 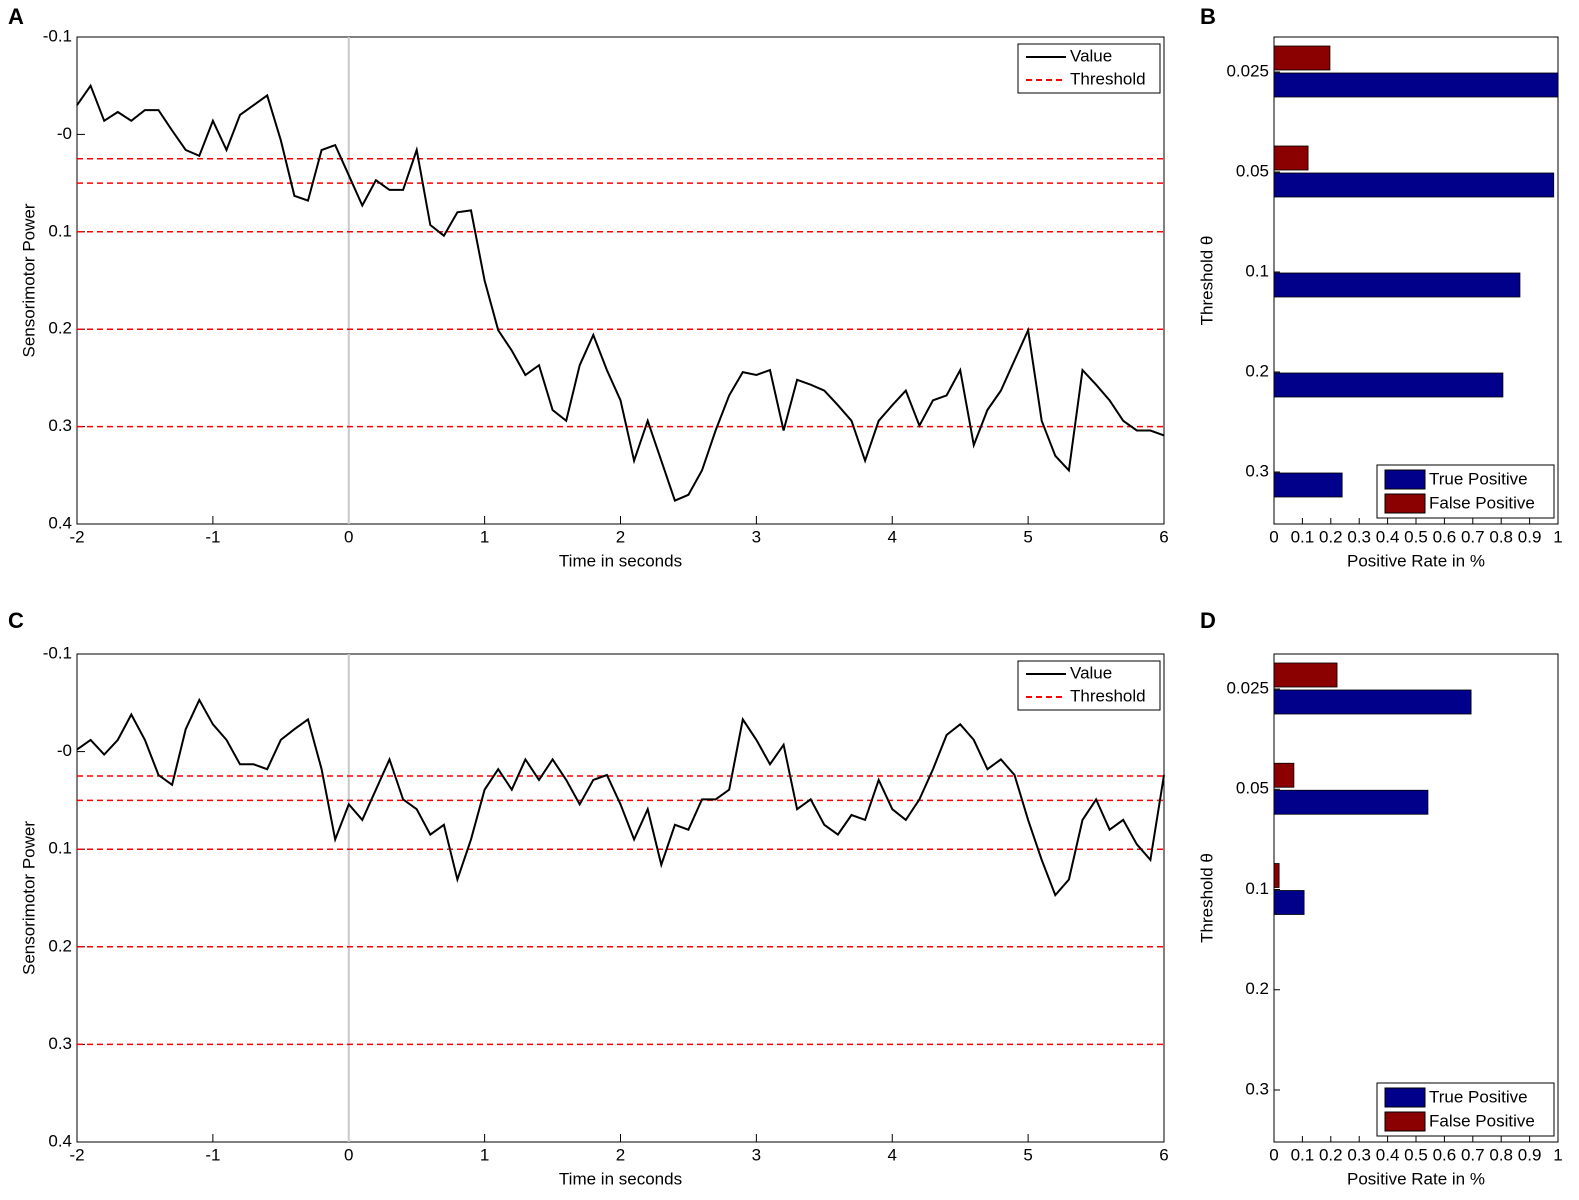 What do you see at coordinates (1416, 898) in the screenshot?
I see `plot-area` at bounding box center [1416, 898].